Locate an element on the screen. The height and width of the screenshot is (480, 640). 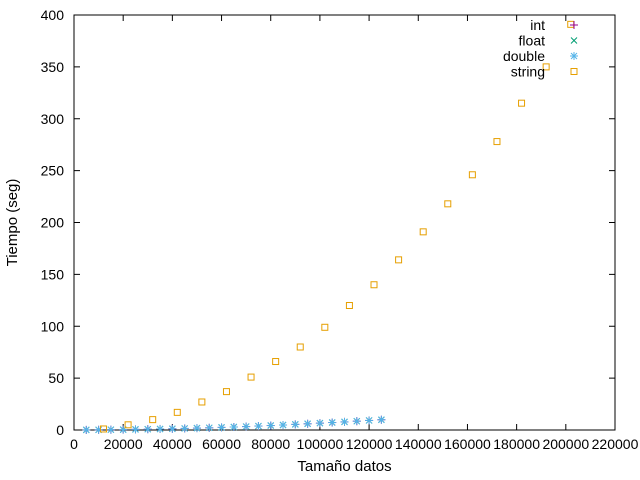
legend-label-double: double is located at coordinates (524, 56).